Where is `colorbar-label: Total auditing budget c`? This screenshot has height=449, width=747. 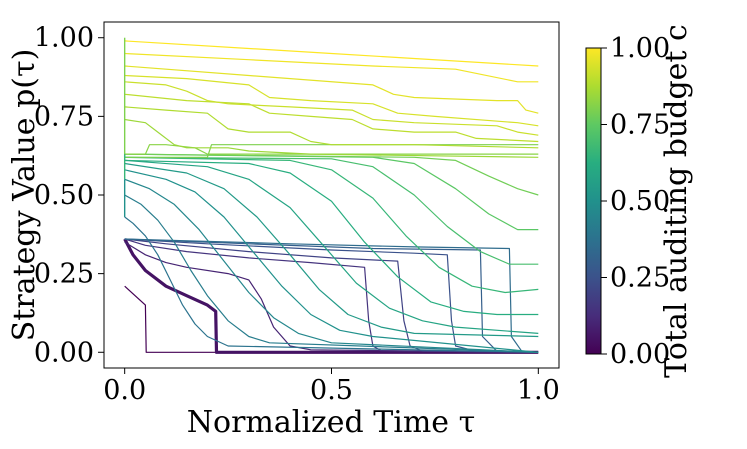
colorbar-label: Total auditing budget c is located at coordinates (676, 201).